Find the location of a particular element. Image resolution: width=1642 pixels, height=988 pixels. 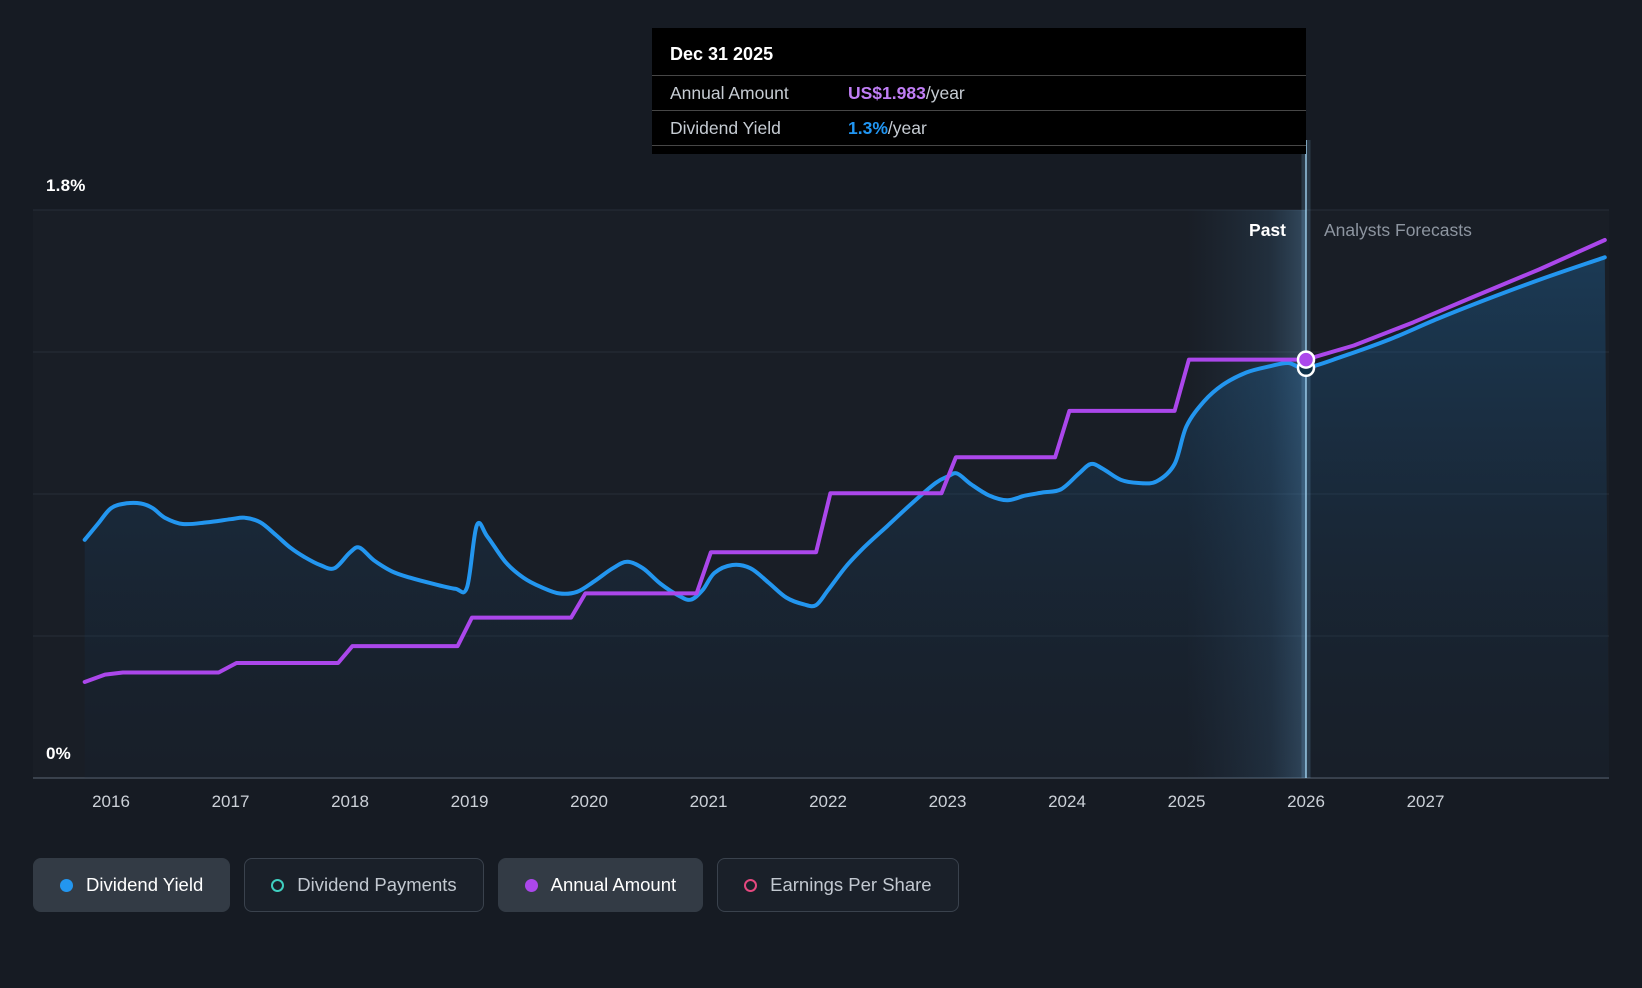

y-axis-label-min: 0% is located at coordinates (58, 753).